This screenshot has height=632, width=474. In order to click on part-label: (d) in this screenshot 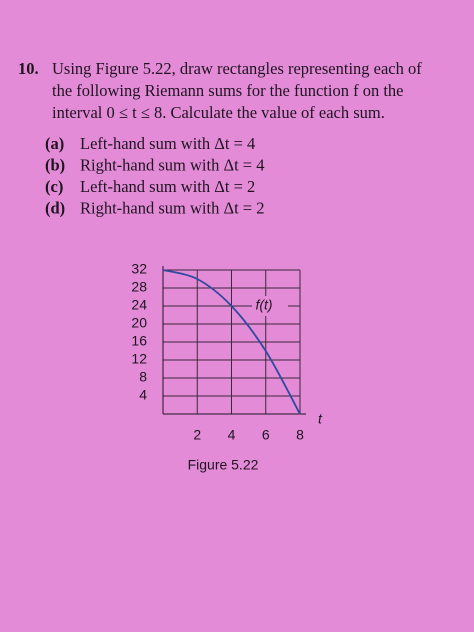, I will do `click(55, 207)`.